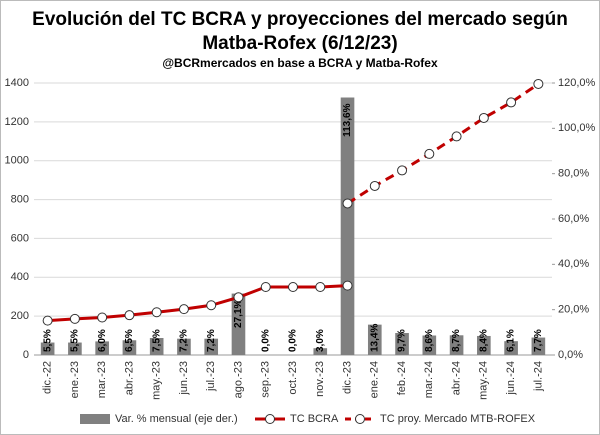 The image size is (600, 435). What do you see at coordinates (456, 340) in the screenshot?
I see `data-label: 8,7%` at bounding box center [456, 340].